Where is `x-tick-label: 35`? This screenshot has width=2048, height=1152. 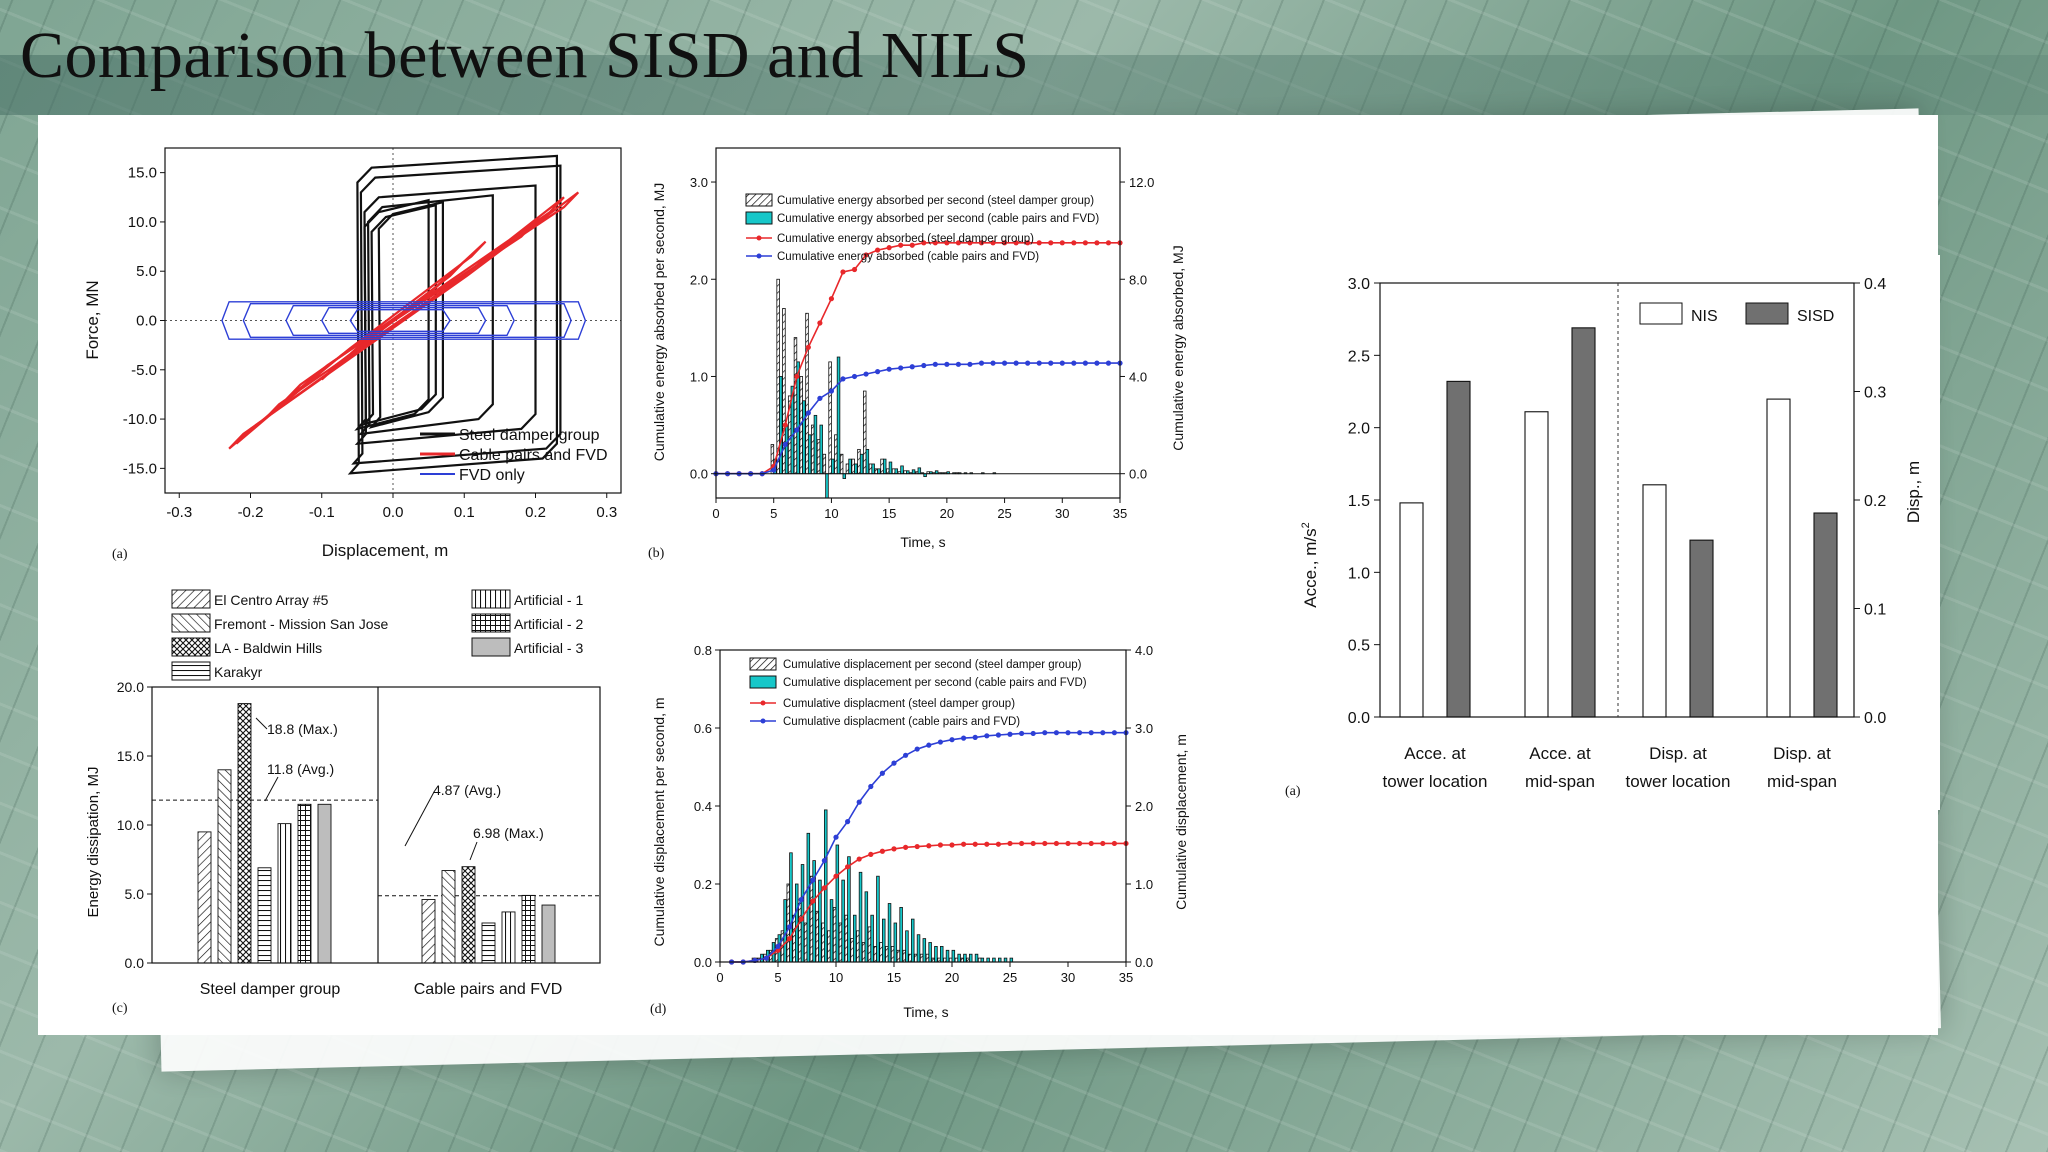
x-tick-label: 35 is located at coordinates (1126, 977).